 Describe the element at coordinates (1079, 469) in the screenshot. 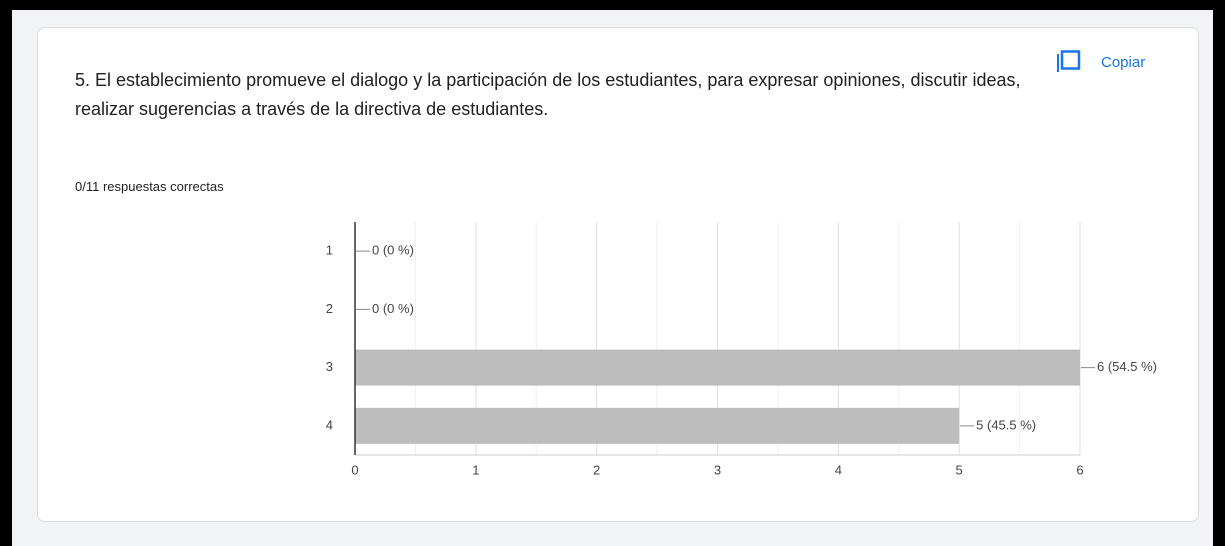

I see `x-tick-label: 6` at that location.